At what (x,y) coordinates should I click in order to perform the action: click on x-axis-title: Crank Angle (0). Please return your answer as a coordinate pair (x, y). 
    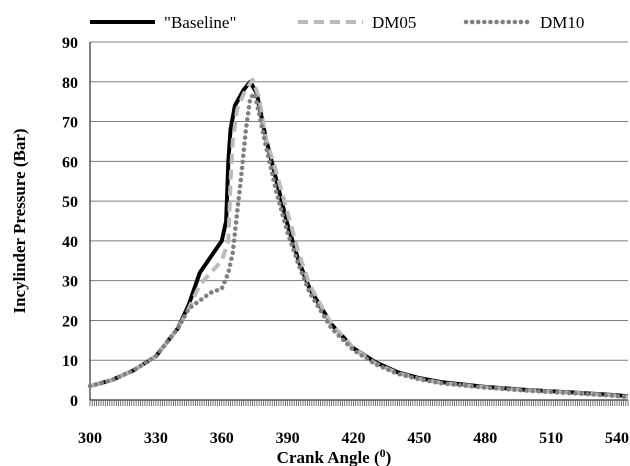
    Looking at the image, I should click on (334, 456).